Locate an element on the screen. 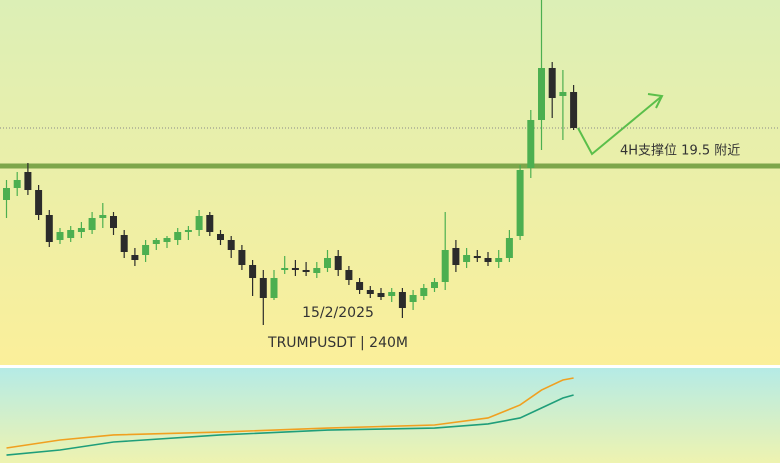 The image size is (780, 463). trend-arrow is located at coordinates (620, 125).